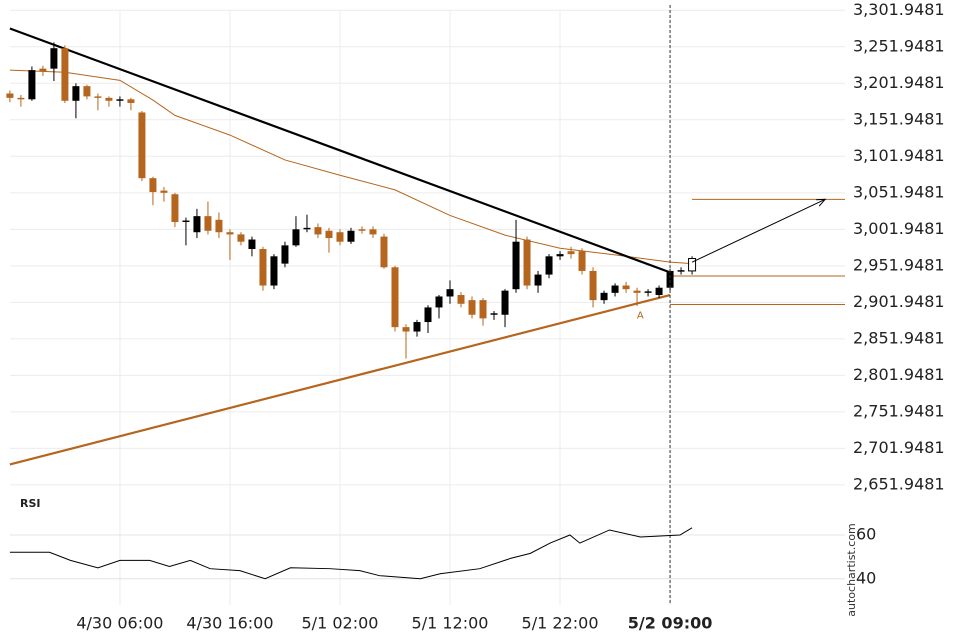 The height and width of the screenshot is (640, 960). Describe the element at coordinates (119, 623) in the screenshot. I see `x-tick-label: 4/30 06:00` at that location.